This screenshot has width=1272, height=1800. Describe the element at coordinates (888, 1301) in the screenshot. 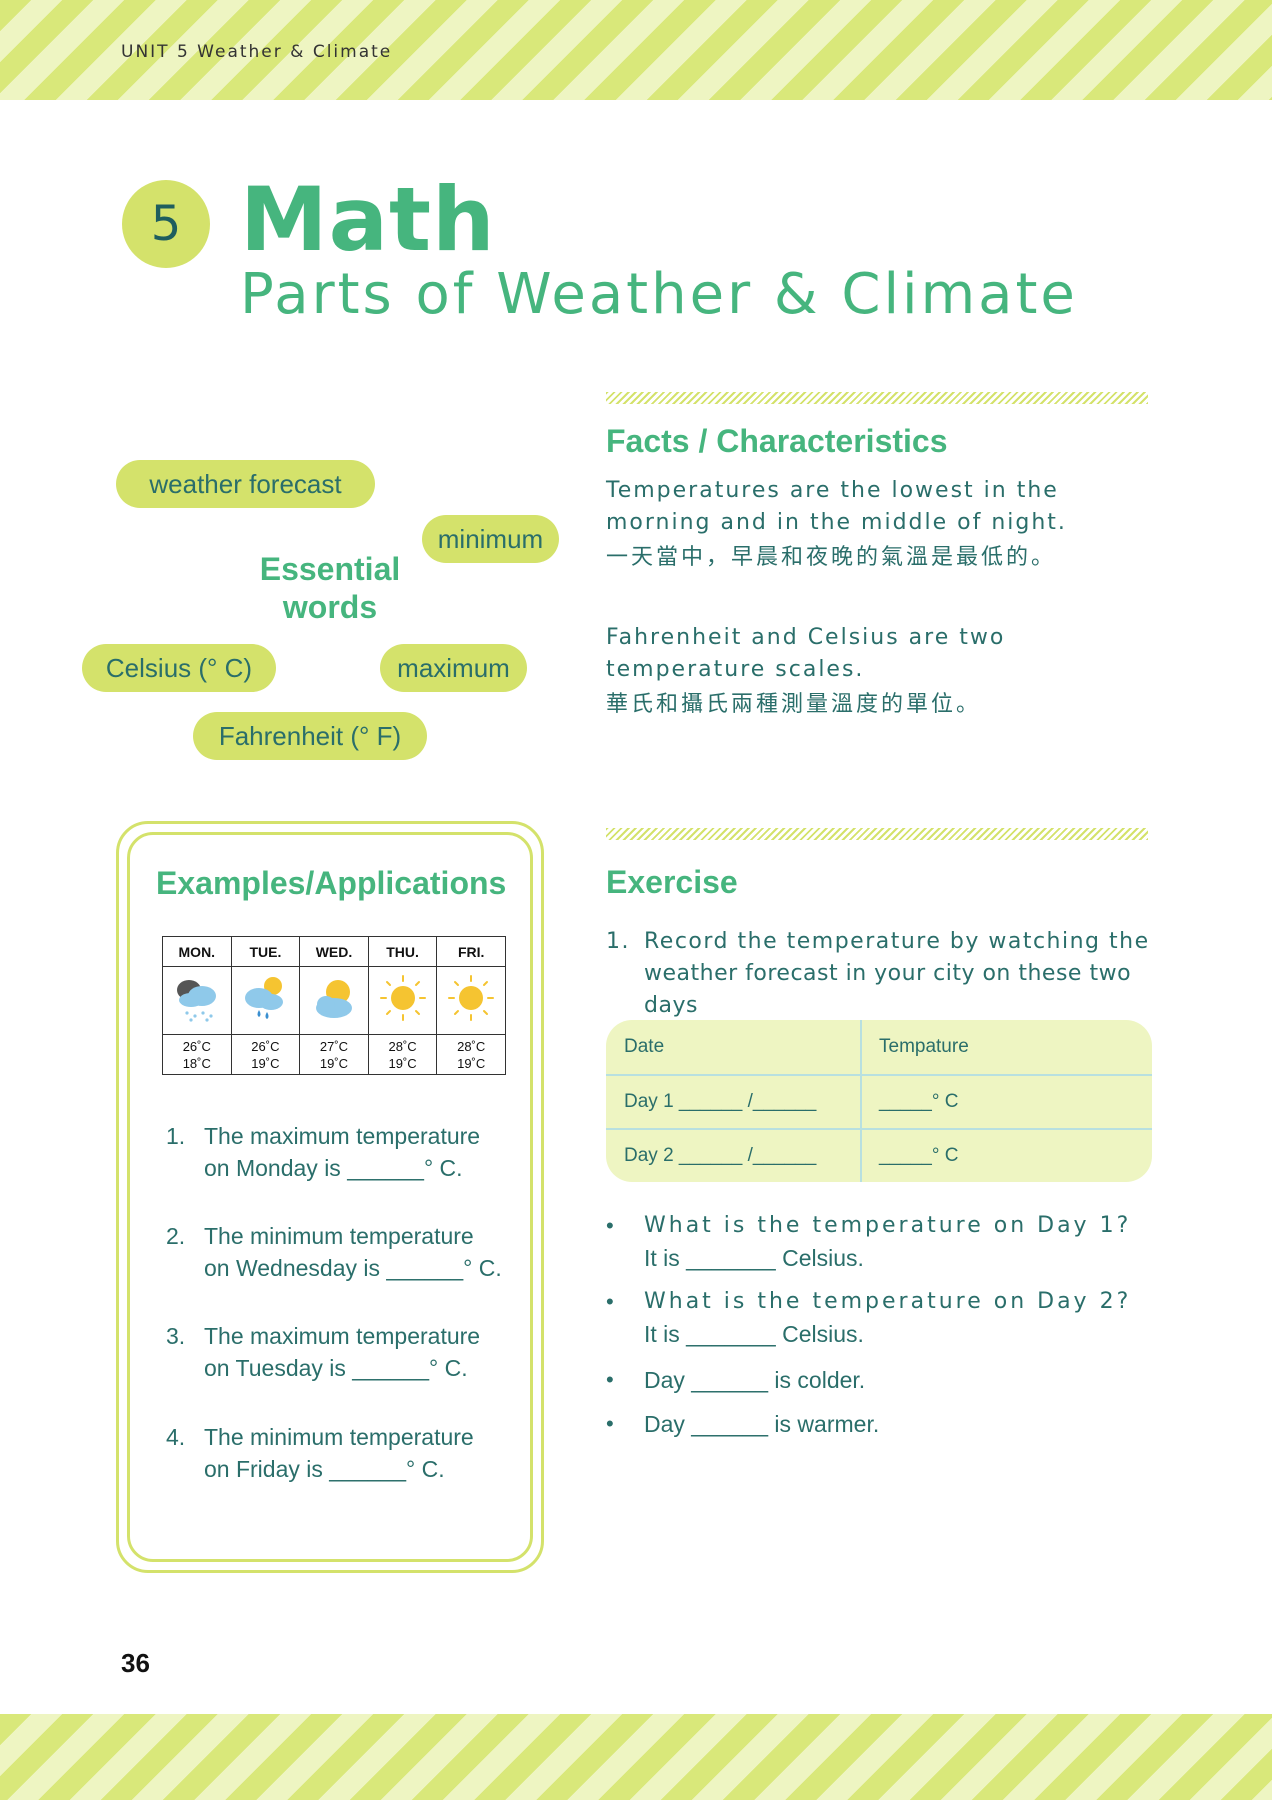

I see `bullet-line: What is the temperature on Day 2?` at that location.